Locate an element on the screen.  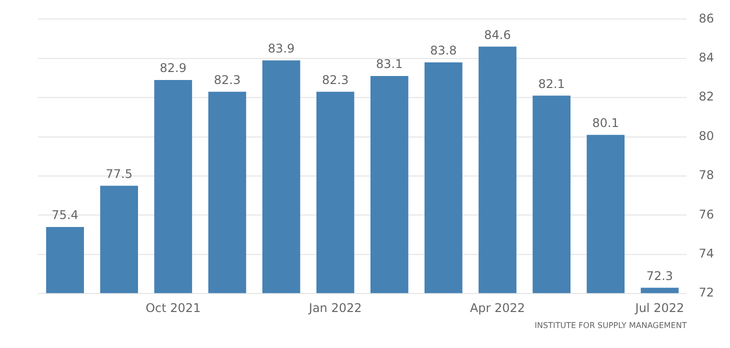
y-tick-label: 80 is located at coordinates (706, 135).